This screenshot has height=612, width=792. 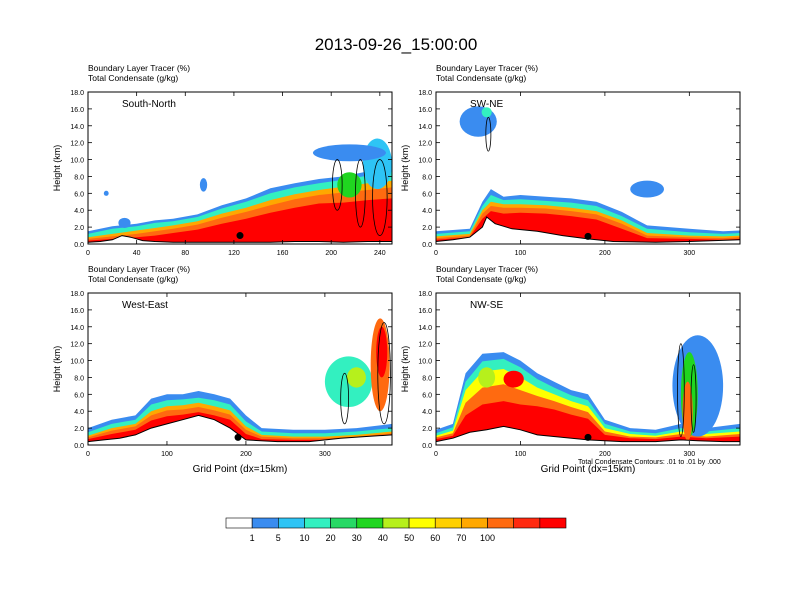 I want to click on colorbar-label: 20, so click(x=331, y=538).